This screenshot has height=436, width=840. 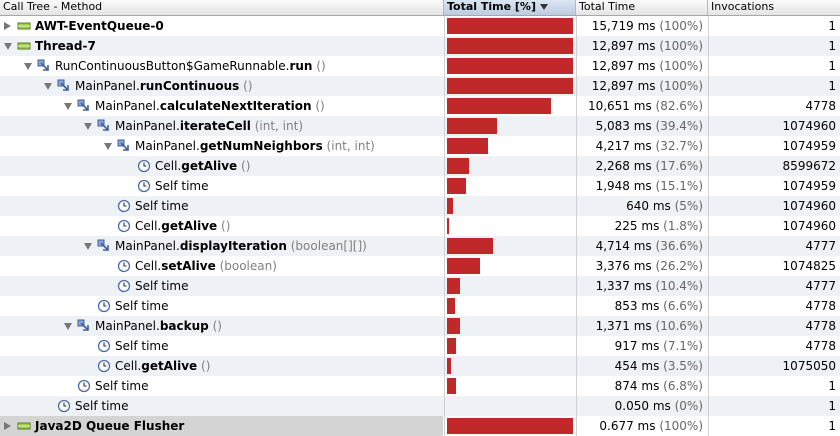 I want to click on total-time-cell: 640 ms (5%), so click(x=641, y=206).